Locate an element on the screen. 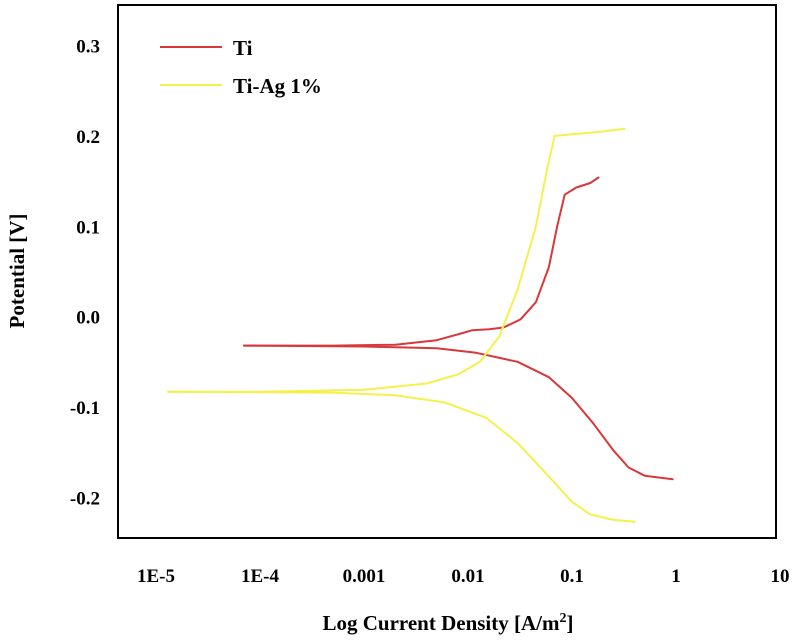  series-line-ti-cathodic is located at coordinates (458, 412).